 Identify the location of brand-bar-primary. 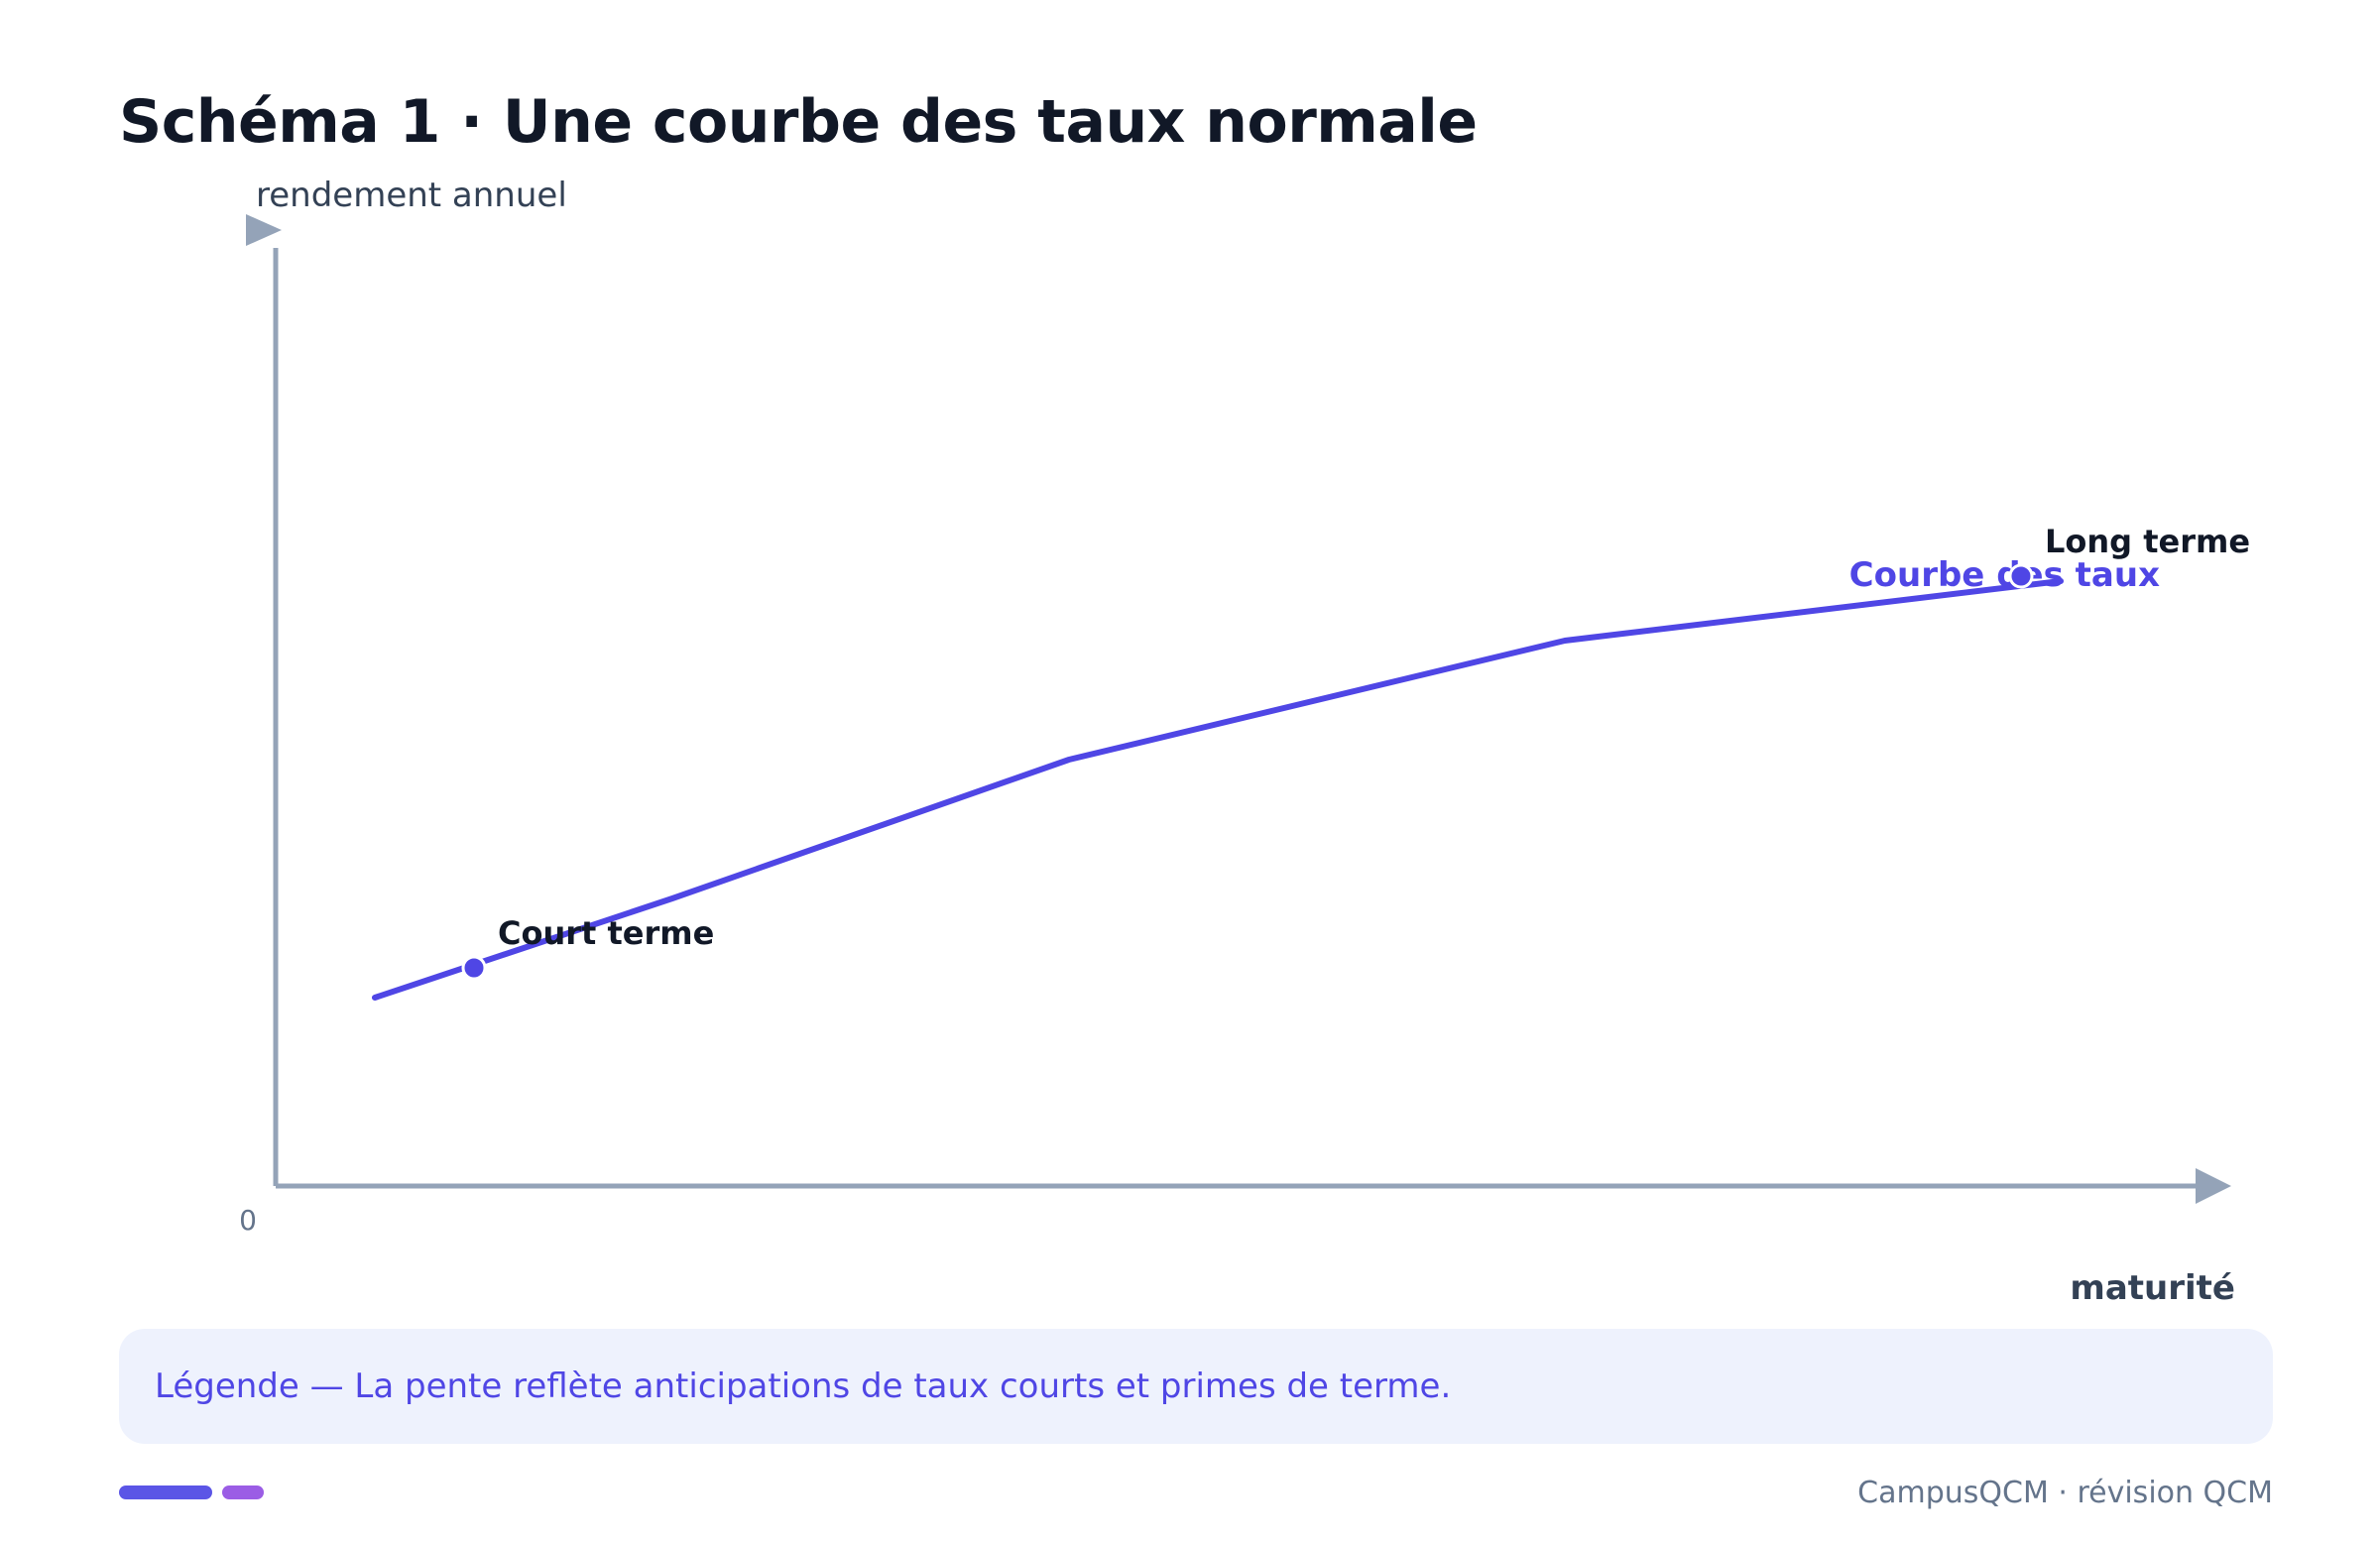
(165, 1492).